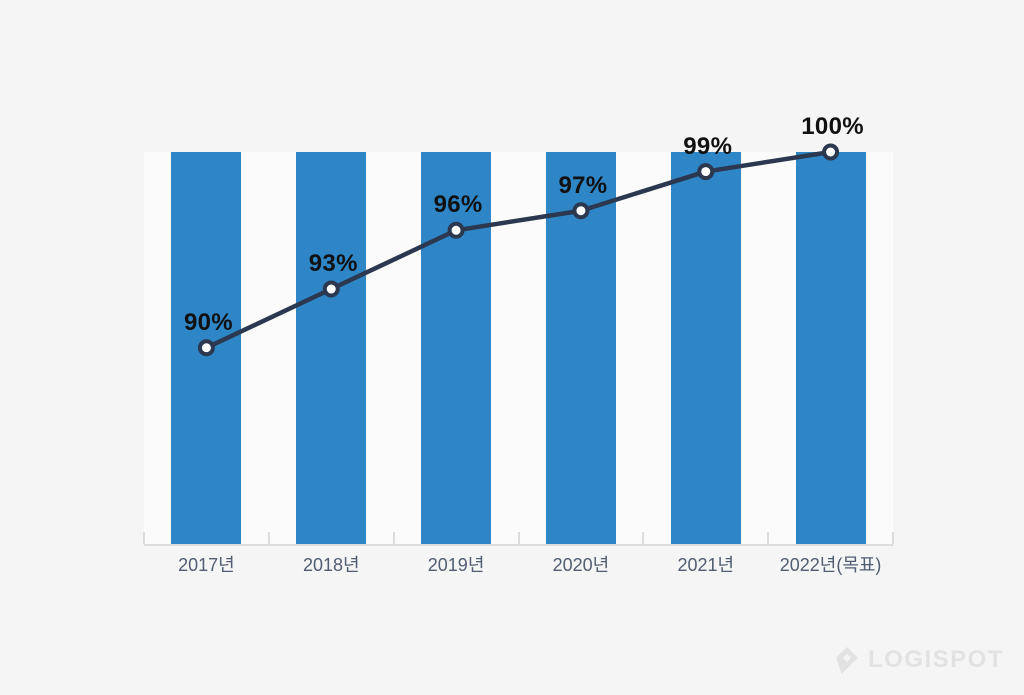 The image size is (1024, 695). I want to click on x-axis-category-label: 2022년(목표), so click(830, 565).